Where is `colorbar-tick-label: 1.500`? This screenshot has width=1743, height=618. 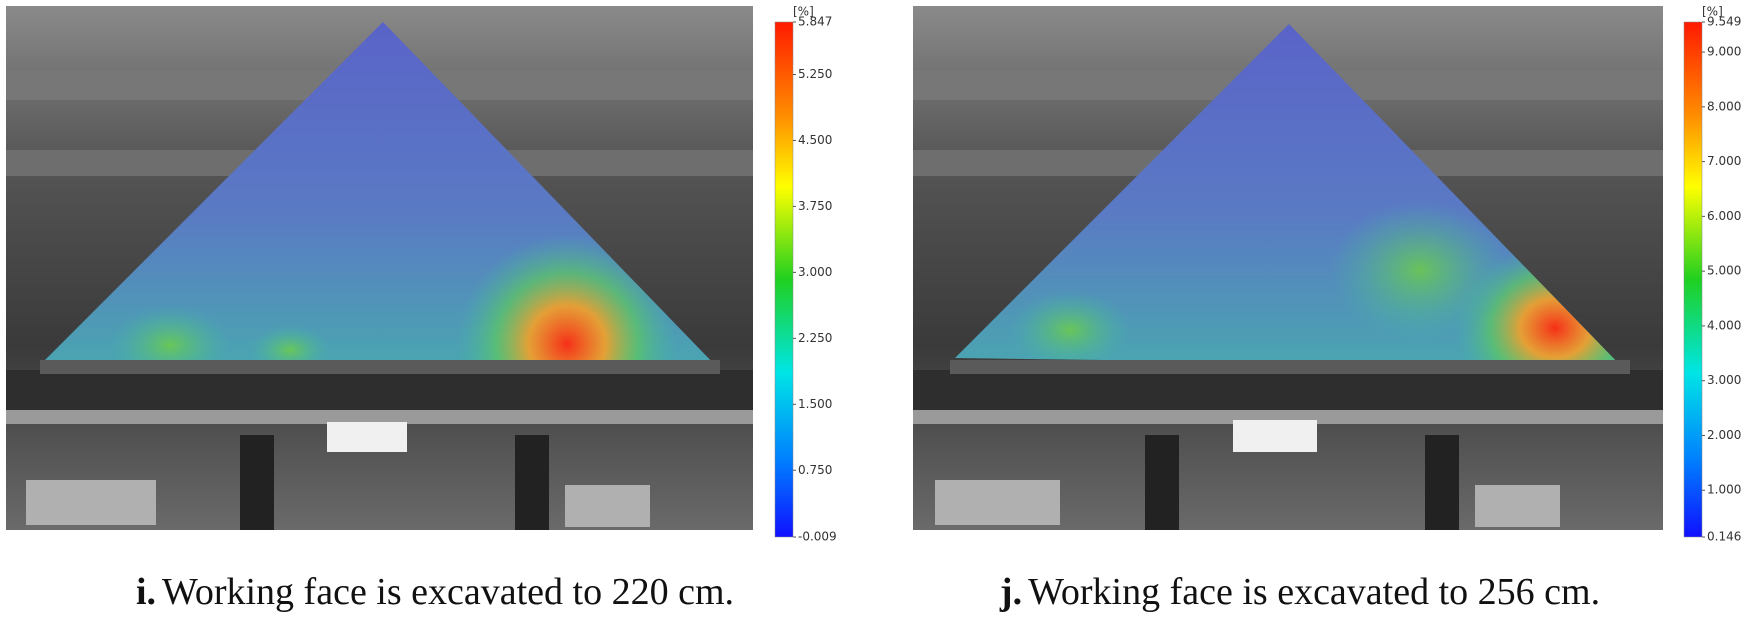
colorbar-tick-label: 1.500 is located at coordinates (815, 404).